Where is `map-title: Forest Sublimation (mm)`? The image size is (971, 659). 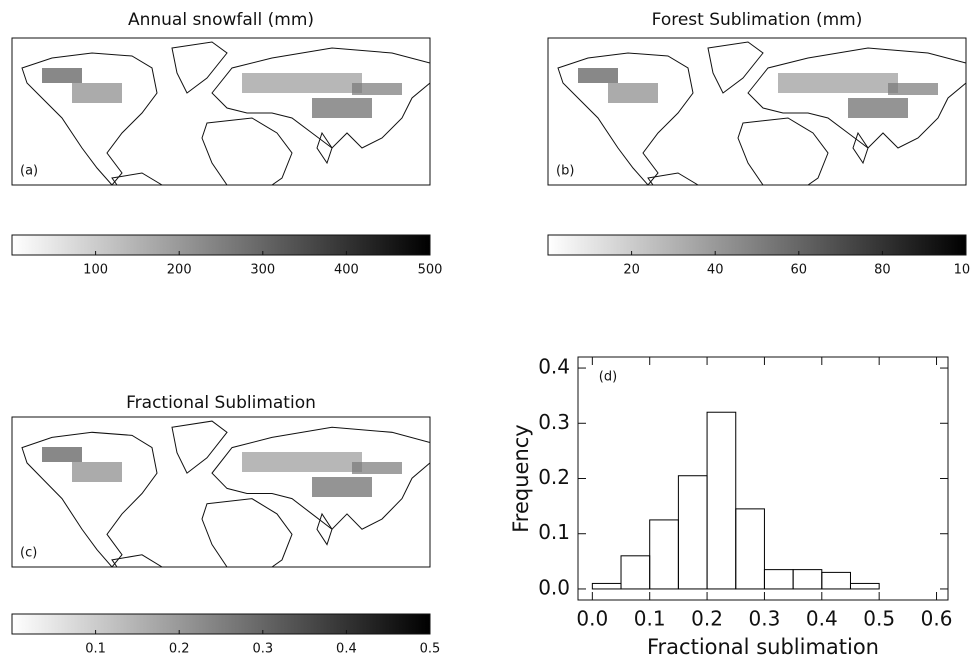
map-title: Forest Sublimation (mm) is located at coordinates (757, 20).